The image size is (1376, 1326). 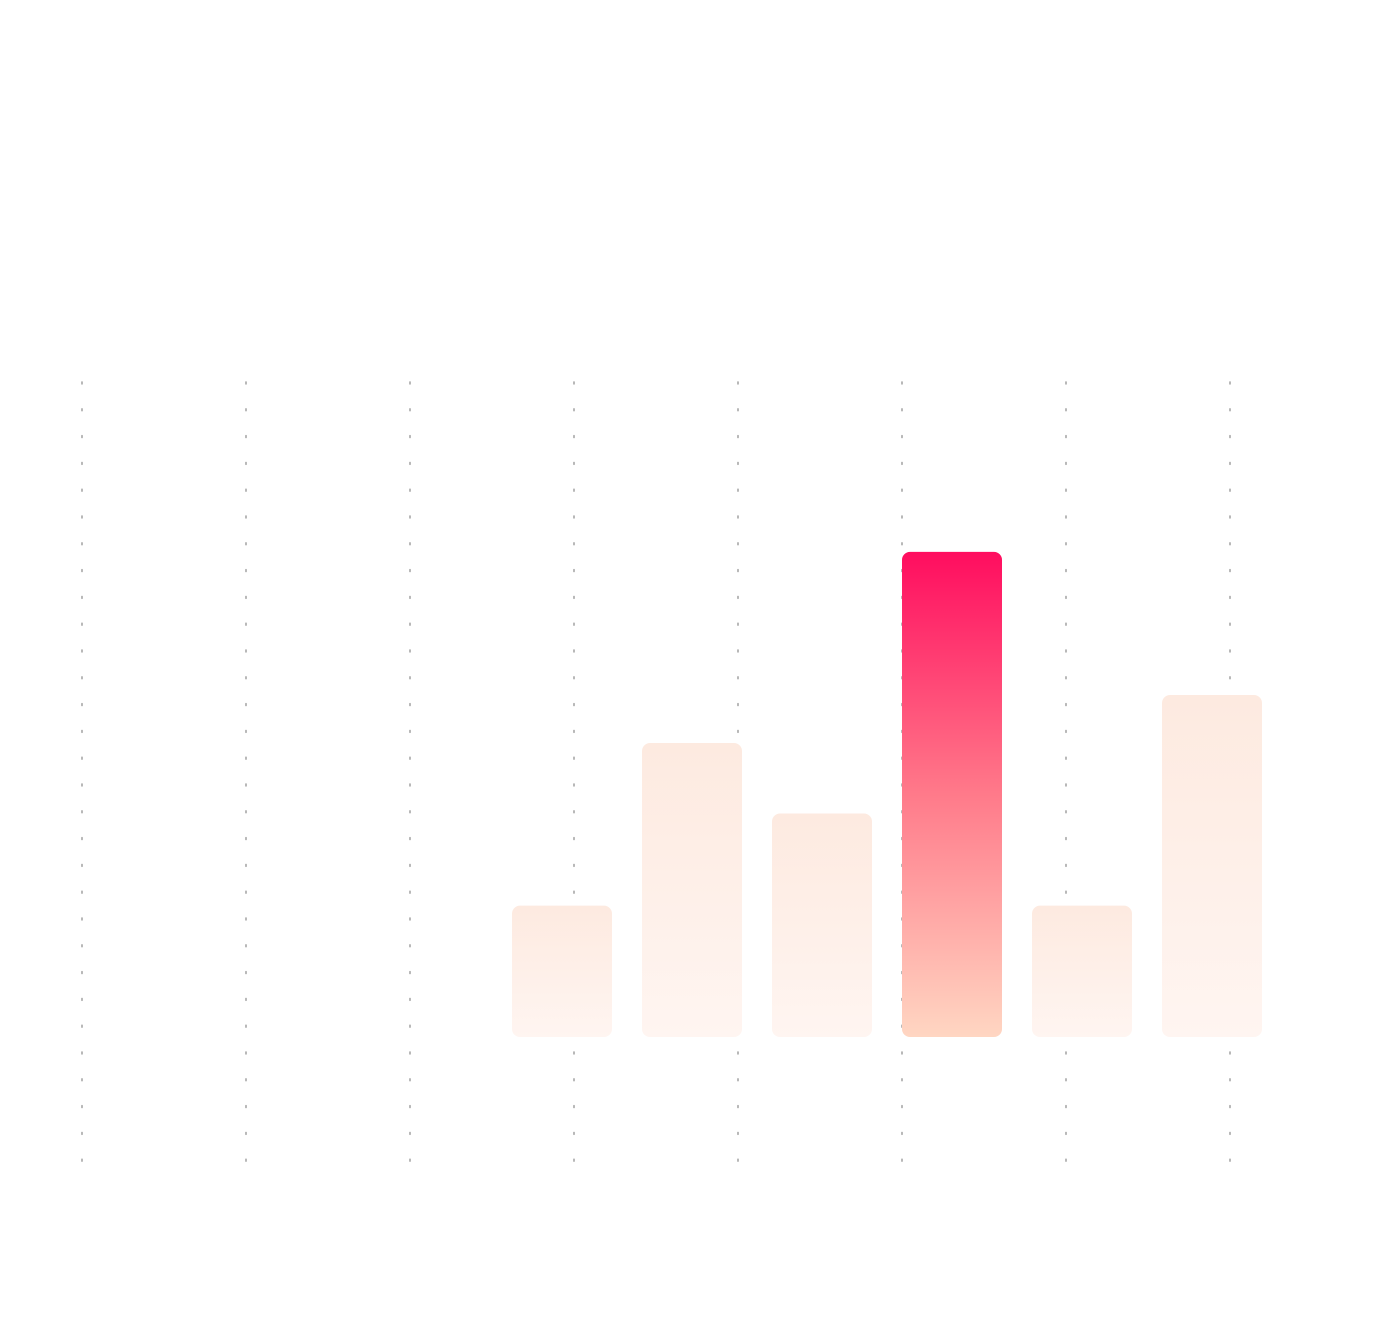 What do you see at coordinates (952, 794) in the screenshot?
I see `bar-highlighted` at bounding box center [952, 794].